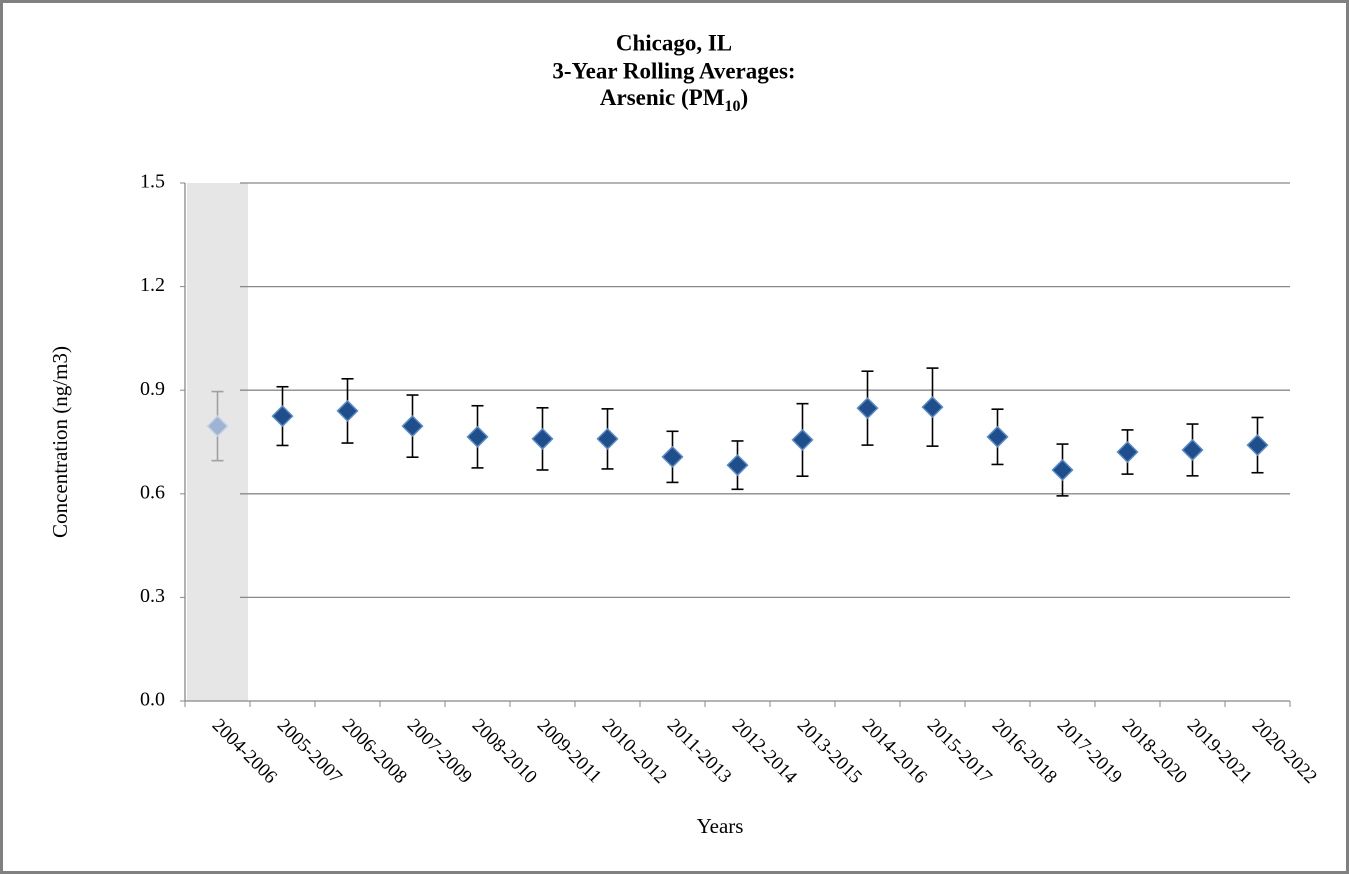 The width and height of the screenshot is (1349, 874). What do you see at coordinates (60, 442) in the screenshot?
I see `y-axis-label: Concentration (ng/m3)` at bounding box center [60, 442].